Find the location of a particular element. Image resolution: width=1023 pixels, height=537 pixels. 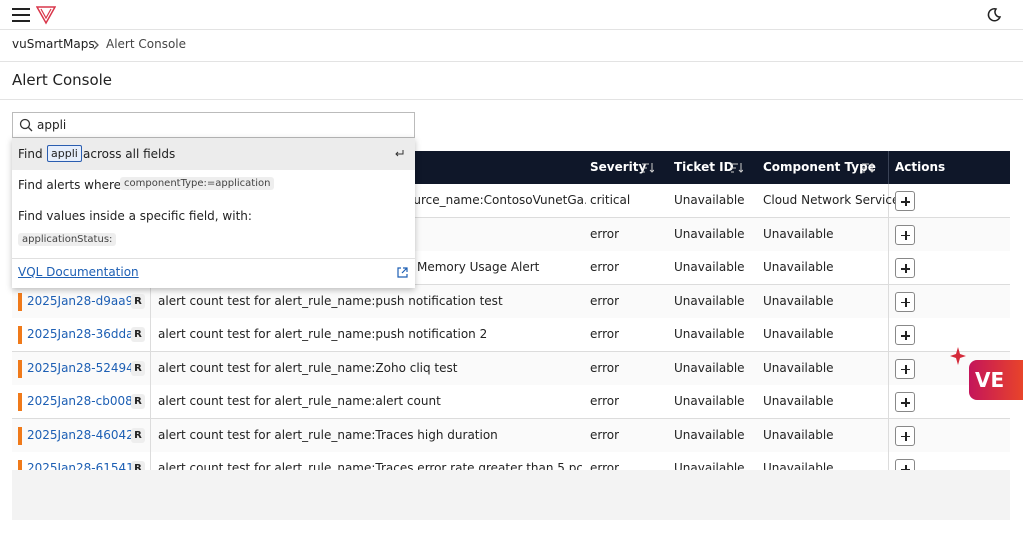

column-header: Actions is located at coordinates (920, 167).